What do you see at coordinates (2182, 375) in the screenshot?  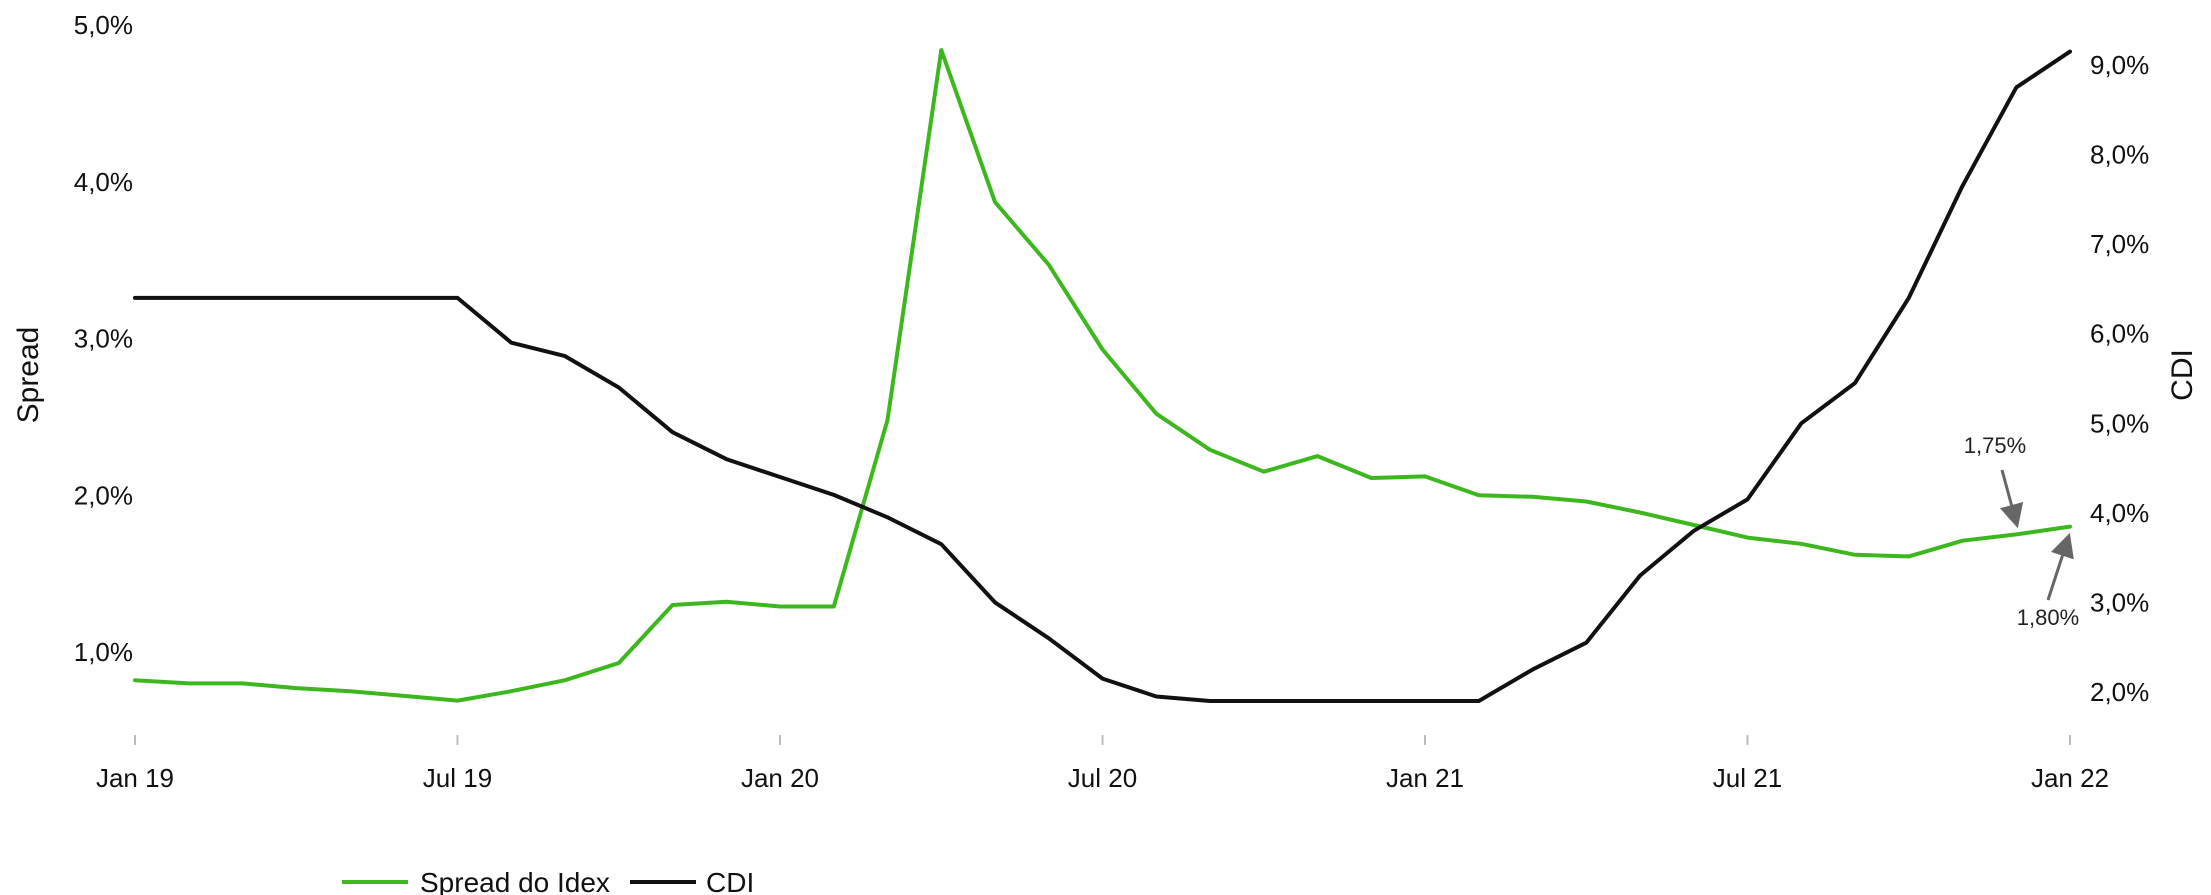 I see `right-axis-title: CDI` at bounding box center [2182, 375].